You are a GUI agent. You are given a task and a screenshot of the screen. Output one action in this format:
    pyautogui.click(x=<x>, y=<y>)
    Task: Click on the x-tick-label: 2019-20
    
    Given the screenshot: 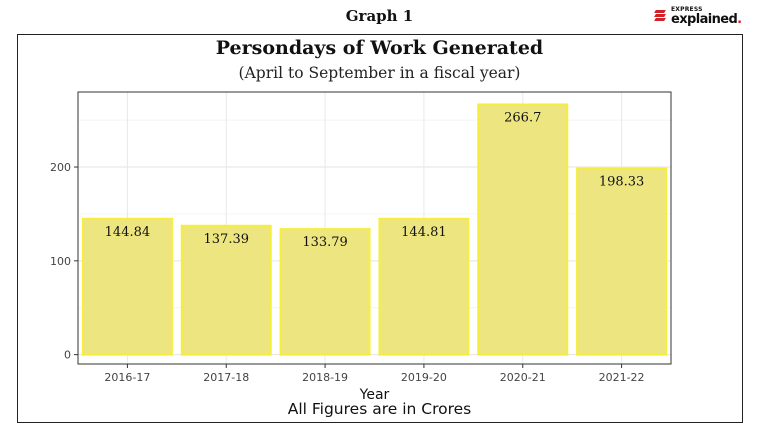 What is the action you would take?
    pyautogui.click(x=424, y=377)
    